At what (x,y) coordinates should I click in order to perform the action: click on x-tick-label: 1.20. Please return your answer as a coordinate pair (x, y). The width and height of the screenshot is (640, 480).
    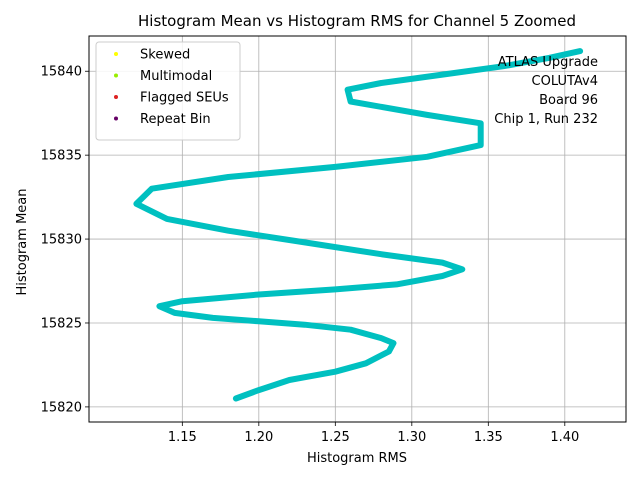
    Looking at the image, I should click on (258, 437).